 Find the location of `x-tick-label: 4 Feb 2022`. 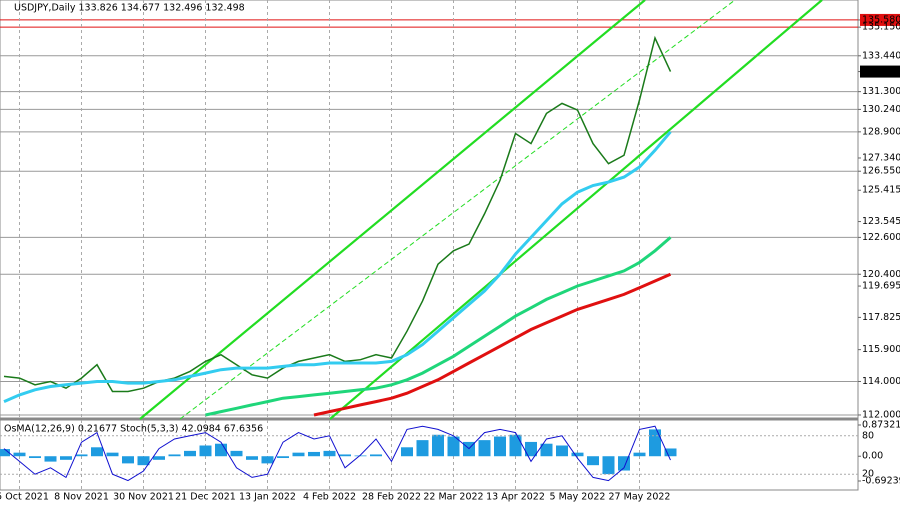

x-tick-label: 4 Feb 2022 is located at coordinates (329, 497).